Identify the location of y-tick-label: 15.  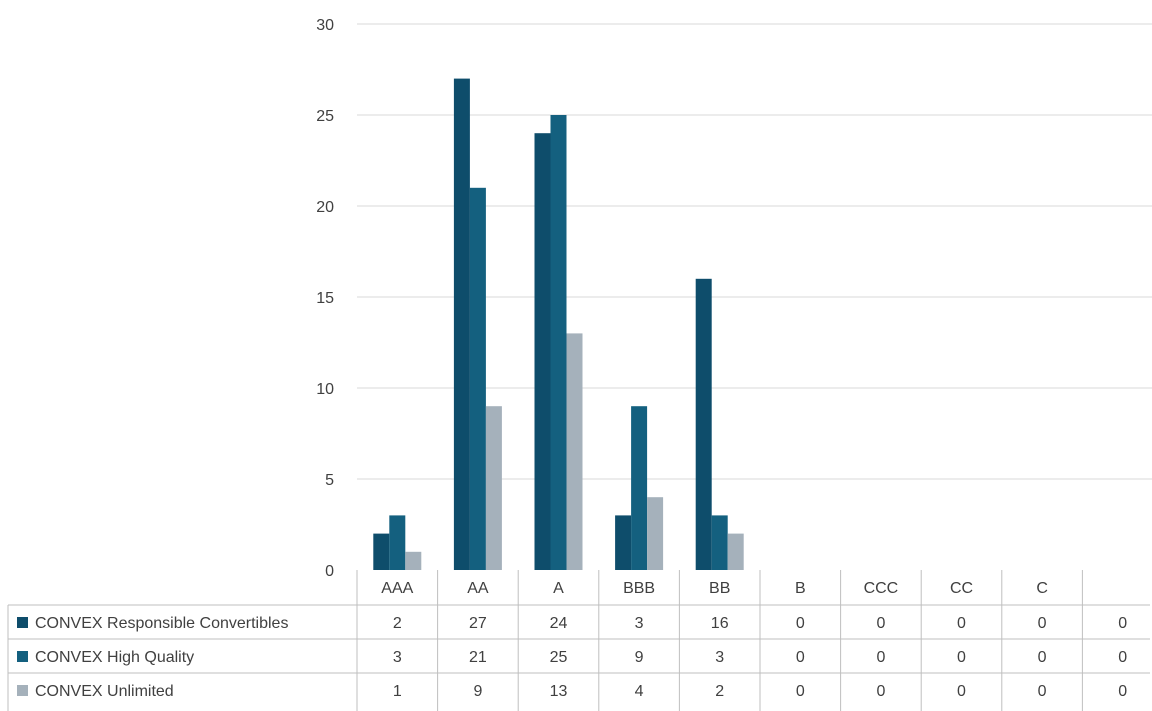
(325, 298).